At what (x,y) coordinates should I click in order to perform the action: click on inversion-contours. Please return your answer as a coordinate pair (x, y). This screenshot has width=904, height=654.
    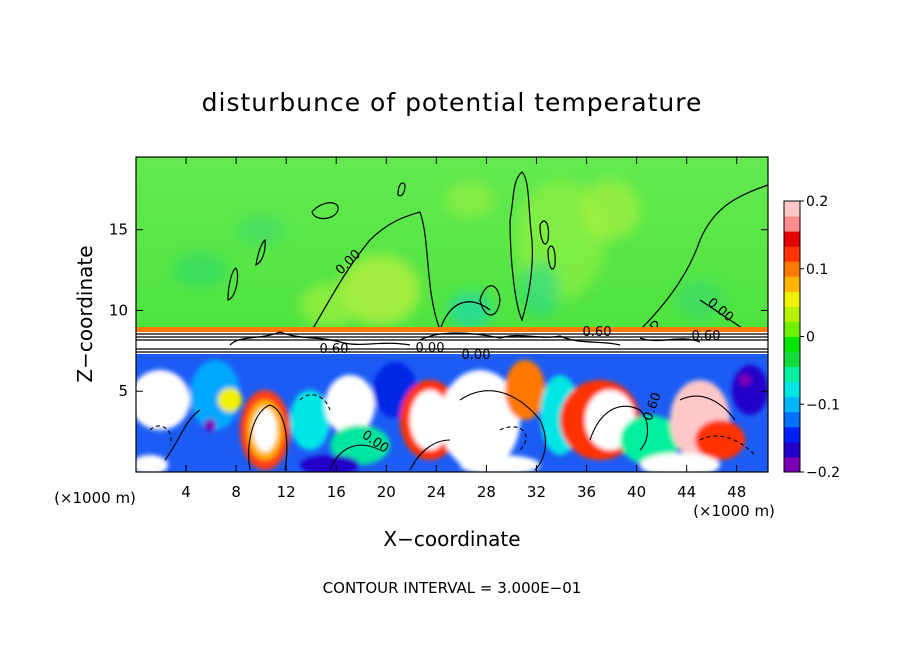
    Looking at the image, I should click on (452, 342).